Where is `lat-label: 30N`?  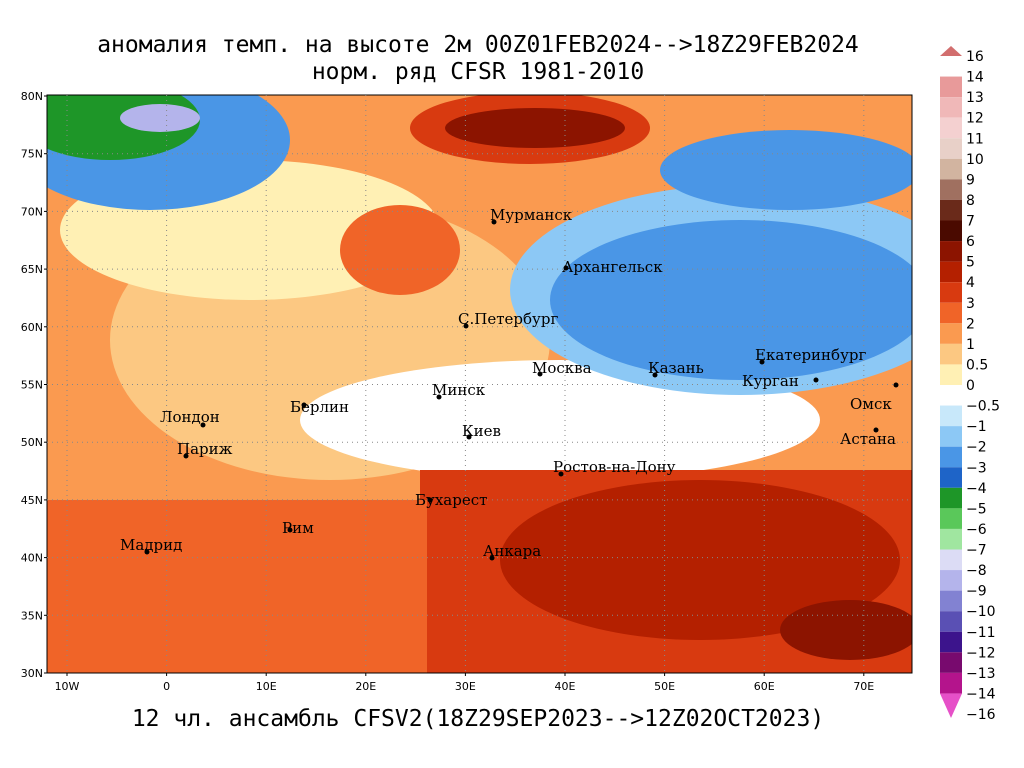 lat-label: 30N is located at coordinates (32, 673).